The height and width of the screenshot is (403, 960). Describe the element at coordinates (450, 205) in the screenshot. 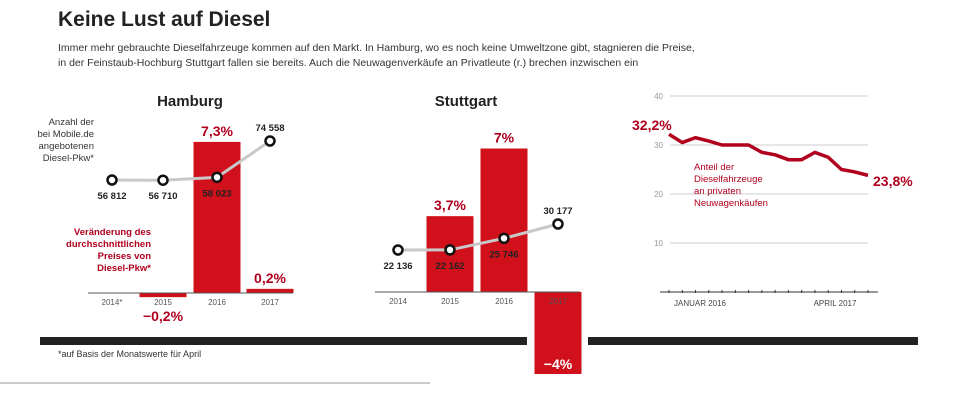

I see `bar-value-label: 3,7%` at that location.